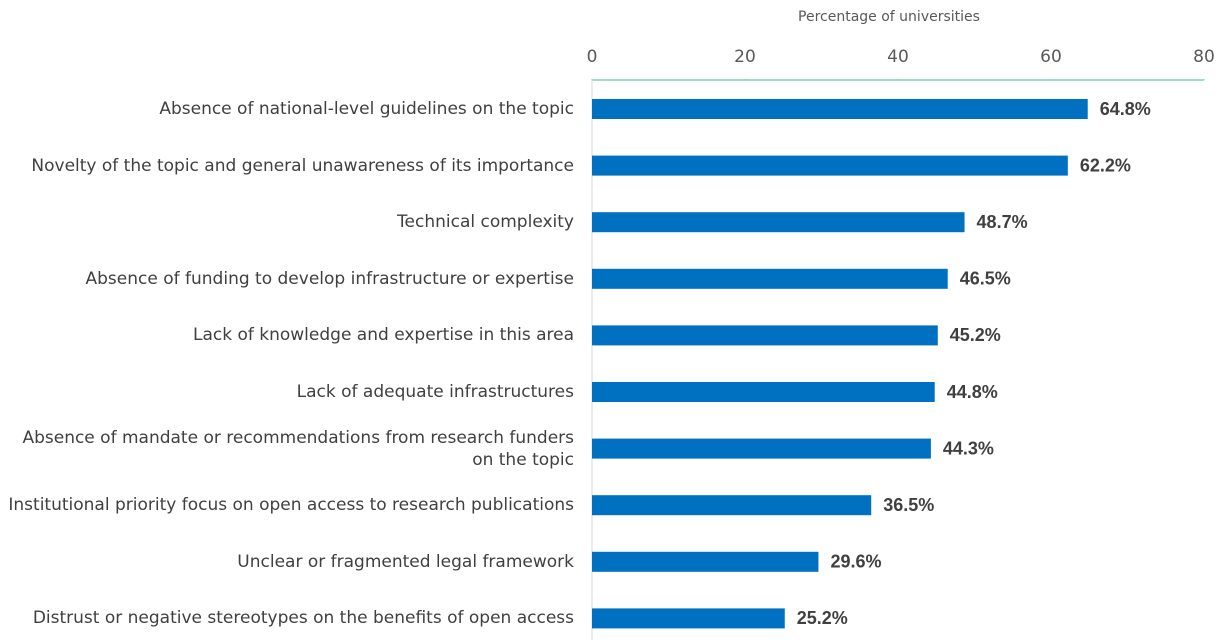 This screenshot has width=1219, height=640. I want to click on value-label: 36.5%, so click(908, 505).